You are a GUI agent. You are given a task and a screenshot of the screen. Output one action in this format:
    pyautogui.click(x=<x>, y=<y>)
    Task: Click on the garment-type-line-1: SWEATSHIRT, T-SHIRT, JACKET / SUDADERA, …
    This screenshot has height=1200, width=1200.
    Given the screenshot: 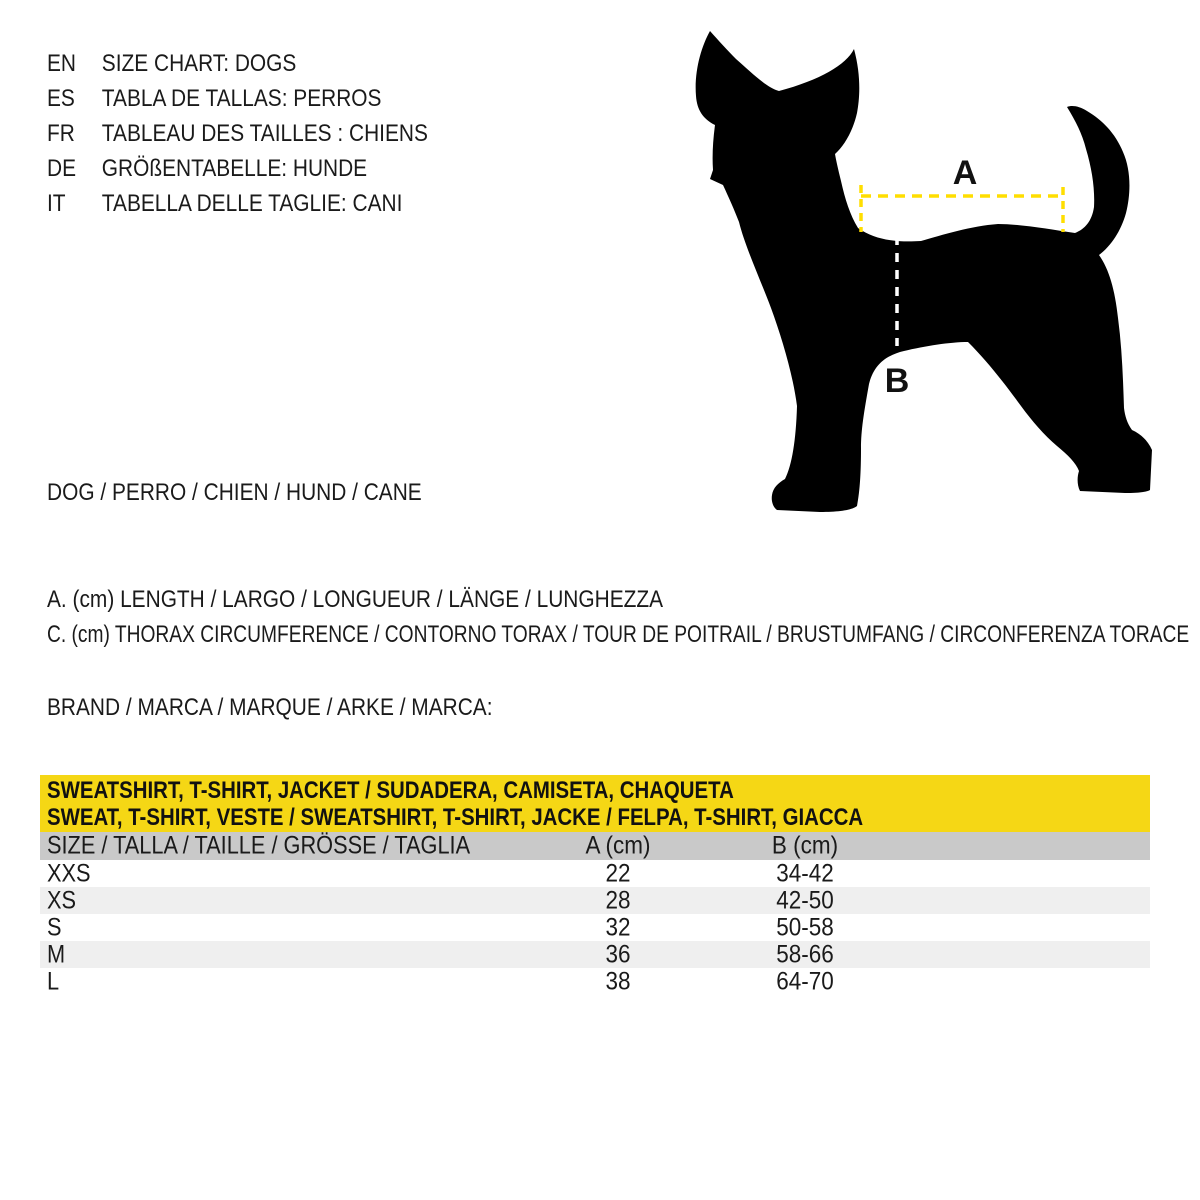 What is the action you would take?
    pyautogui.click(x=390, y=790)
    